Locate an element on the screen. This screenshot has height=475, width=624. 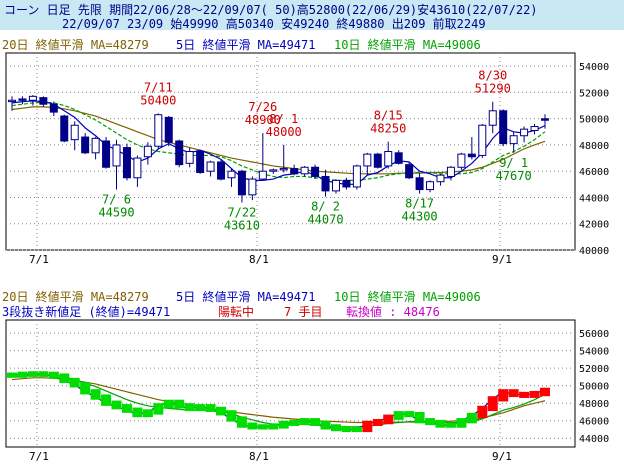
top-x-tick-label: 7/1 is located at coordinates (39, 259).